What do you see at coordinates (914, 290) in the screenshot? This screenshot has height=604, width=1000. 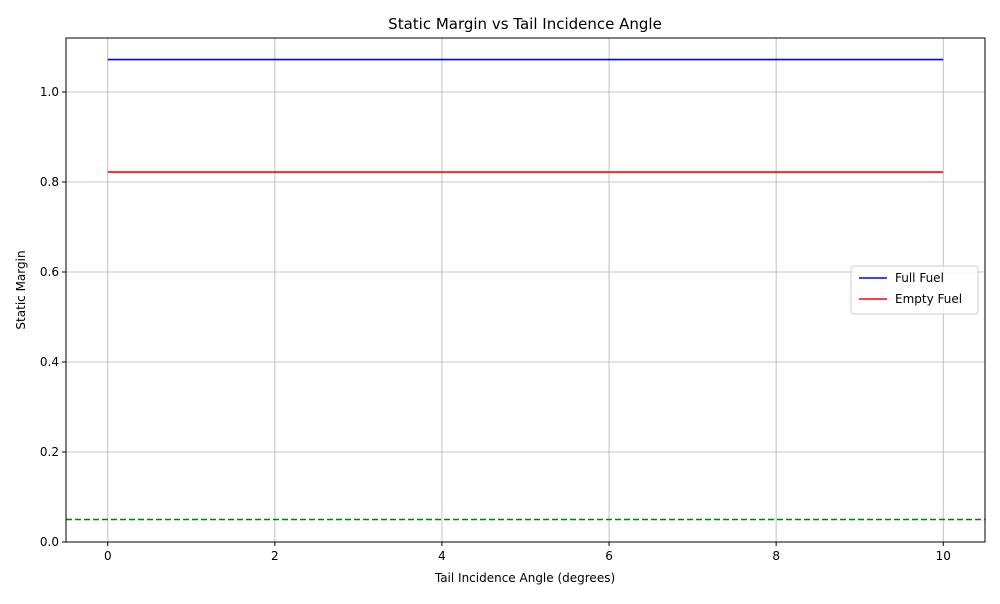 I see `legend: Full Fuel Empty Fuel` at bounding box center [914, 290].